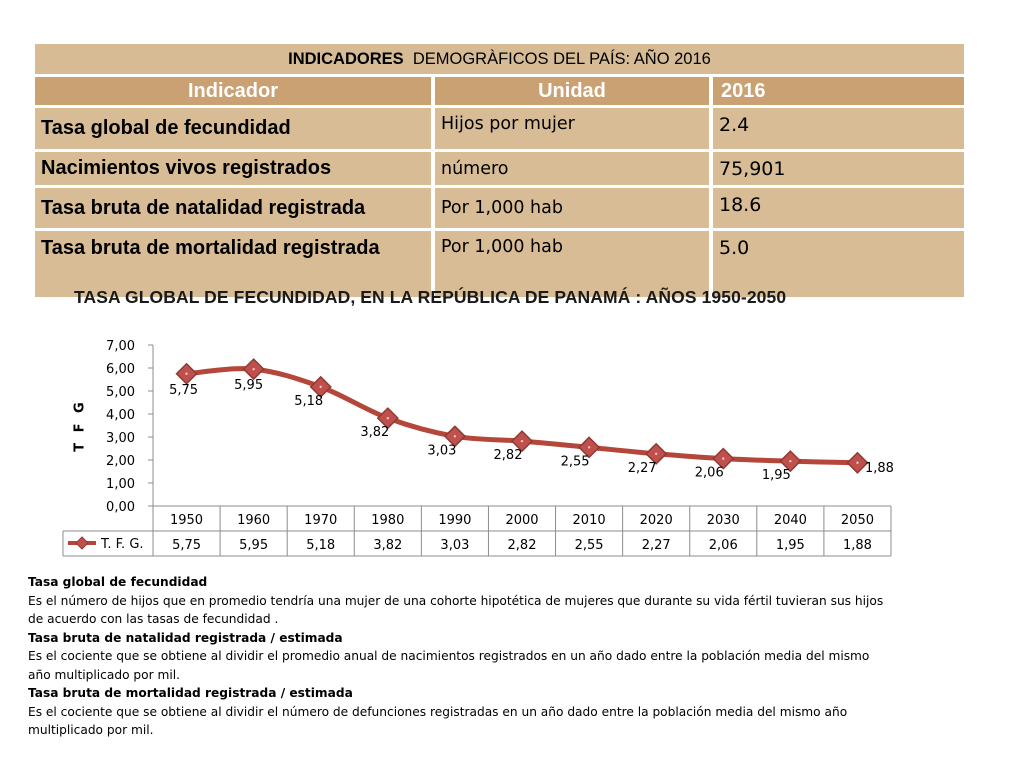 The image size is (1024, 768). I want to click on data-label: 1,88, so click(879, 468).